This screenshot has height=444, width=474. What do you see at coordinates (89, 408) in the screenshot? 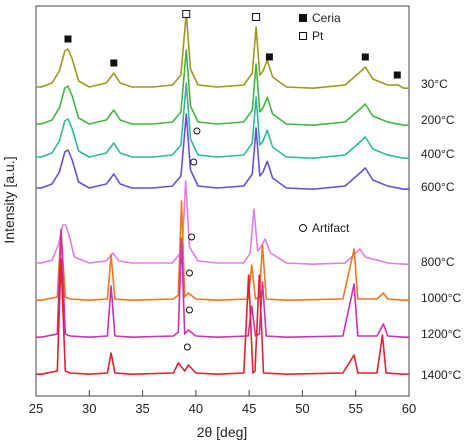
I see `x-tick-label: 30` at bounding box center [89, 408].